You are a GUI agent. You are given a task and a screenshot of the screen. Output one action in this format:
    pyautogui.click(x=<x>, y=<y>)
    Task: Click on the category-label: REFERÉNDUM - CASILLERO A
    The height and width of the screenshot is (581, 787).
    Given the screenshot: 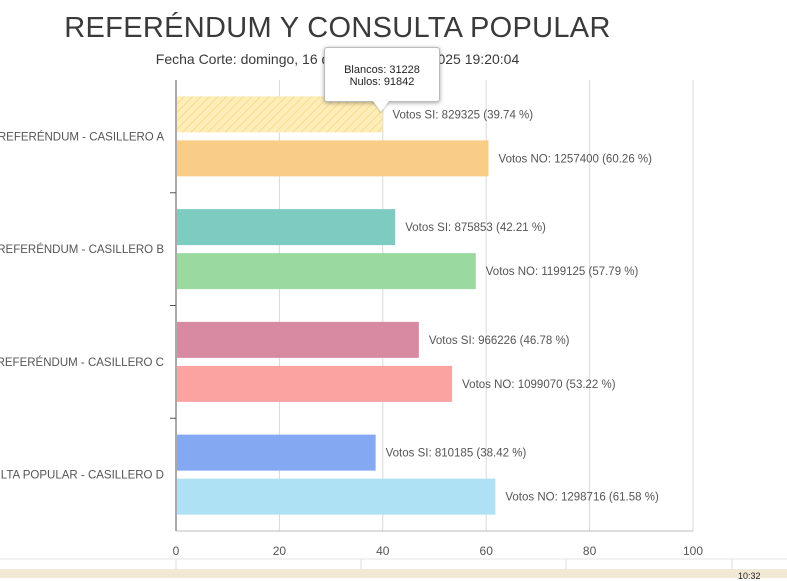 What is the action you would take?
    pyautogui.click(x=82, y=136)
    